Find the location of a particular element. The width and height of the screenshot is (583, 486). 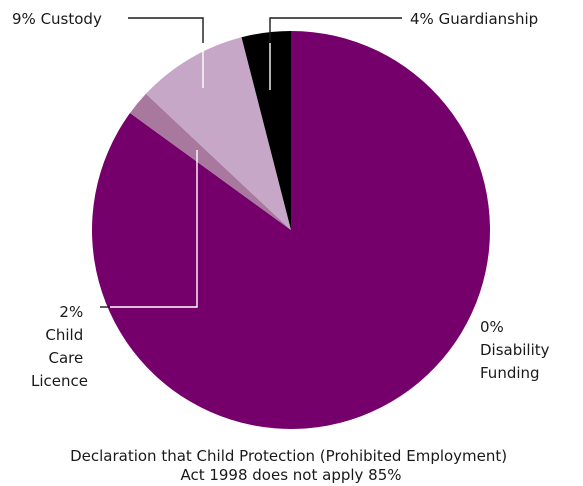

leader-line-guardianship-out is located at coordinates (335, 30).